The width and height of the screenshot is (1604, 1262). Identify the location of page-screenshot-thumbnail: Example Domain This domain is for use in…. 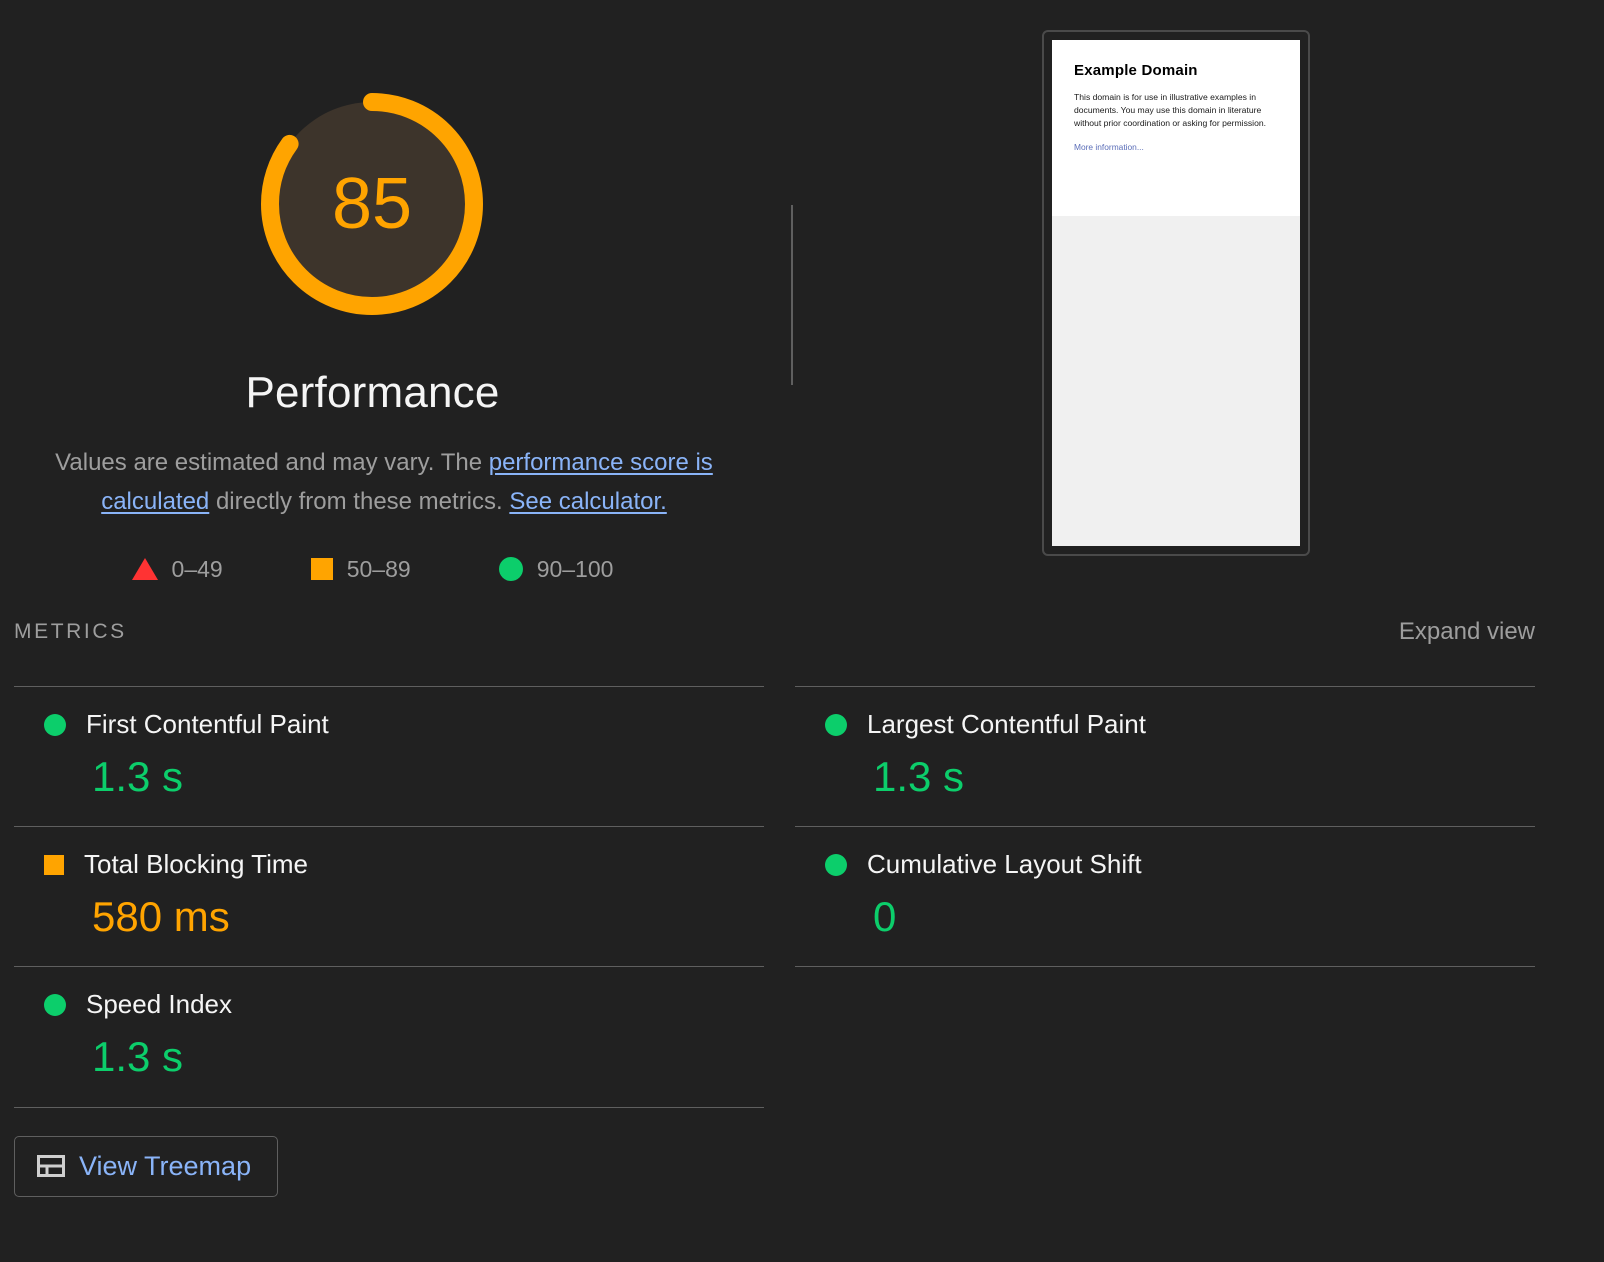
(1176, 293).